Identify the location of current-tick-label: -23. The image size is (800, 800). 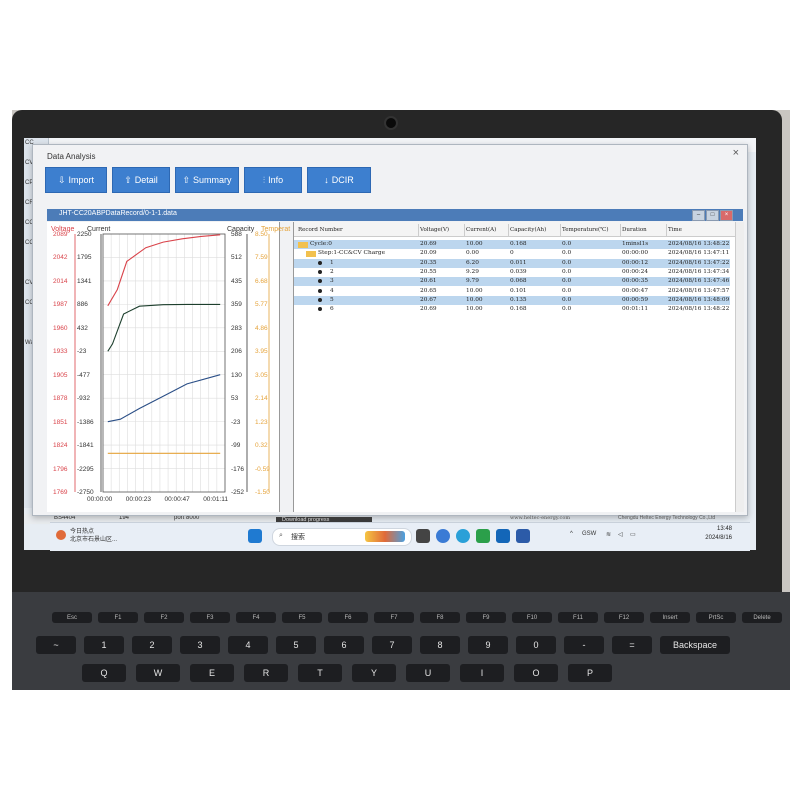
(82, 352).